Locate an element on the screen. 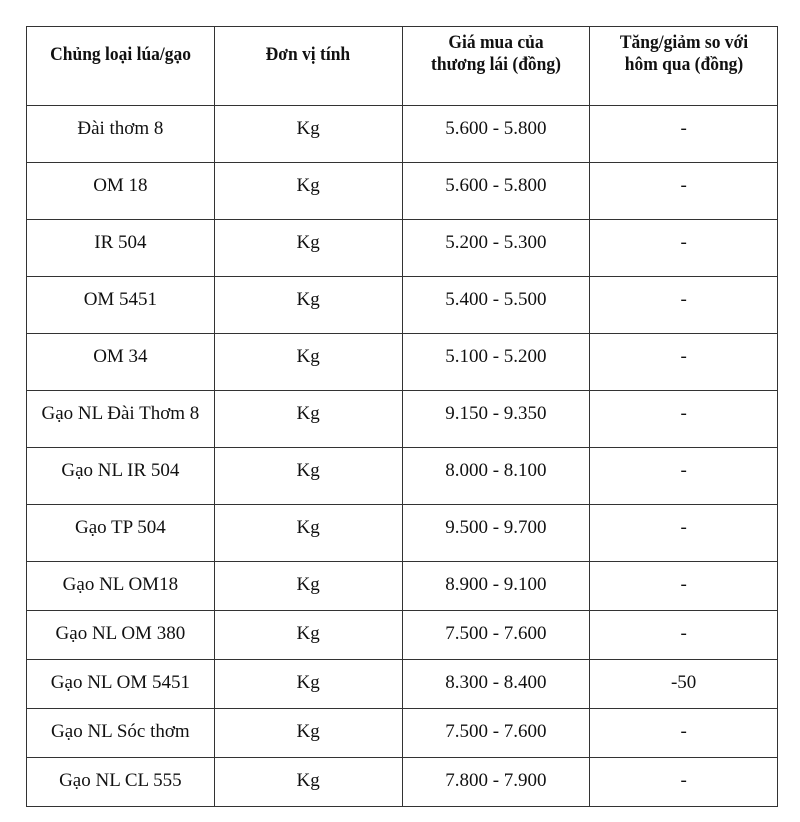  table-row: IR 504 Kg 5.200 - 5.300- is located at coordinates (402, 248).